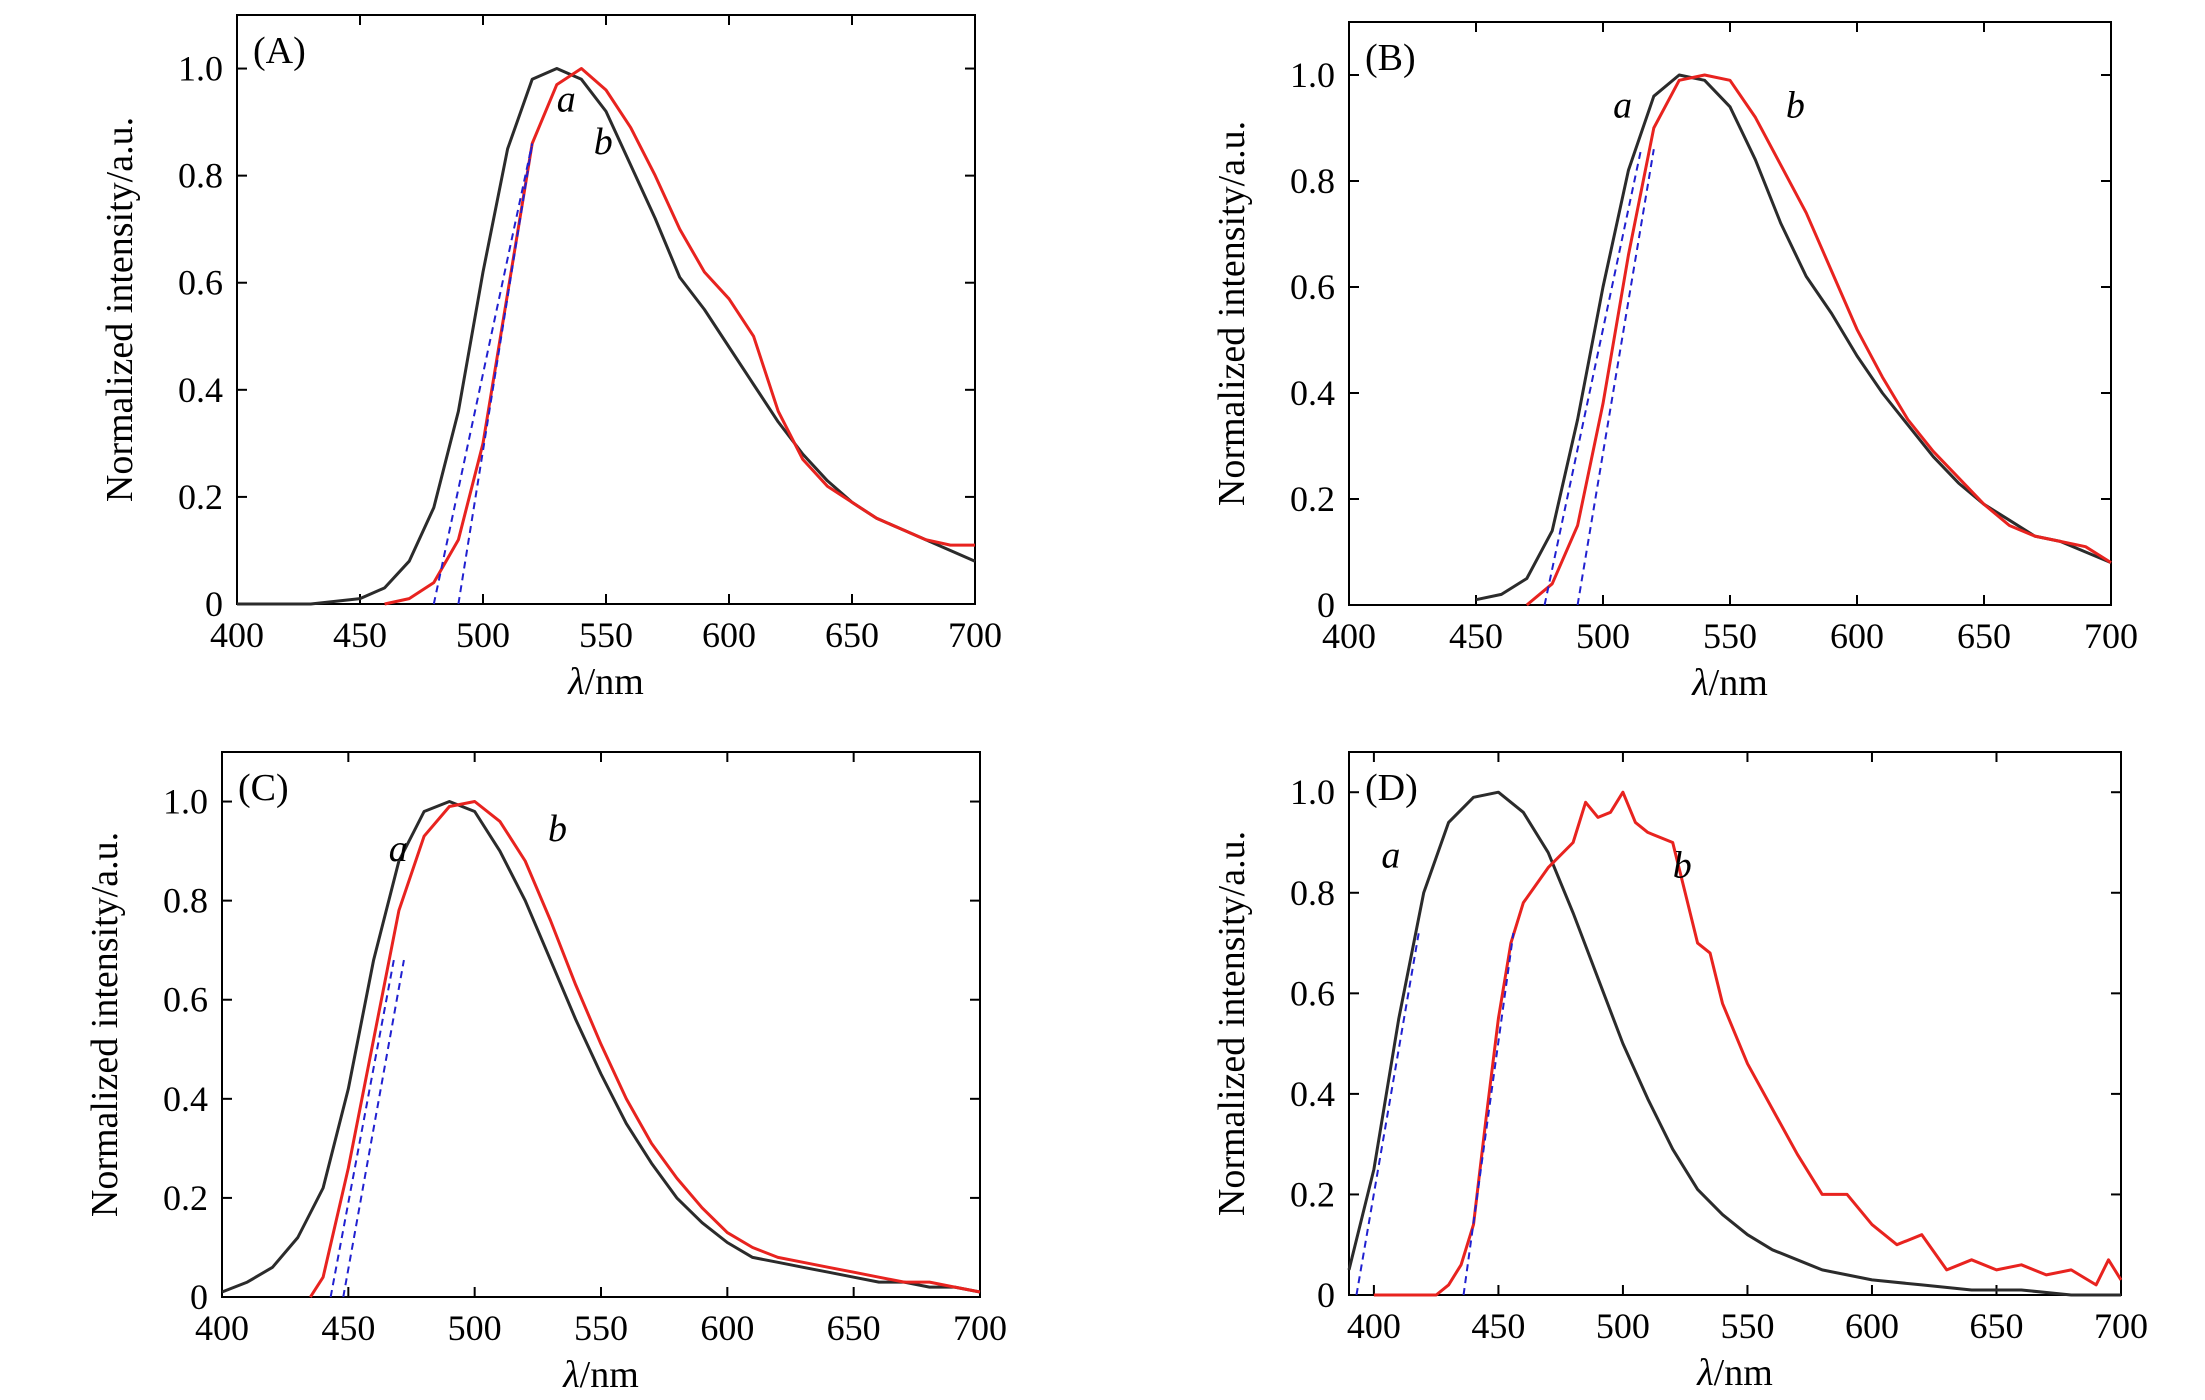 The height and width of the screenshot is (1400, 2205). Describe the element at coordinates (279, 51) in the screenshot. I see `panel-label: (A)` at that location.